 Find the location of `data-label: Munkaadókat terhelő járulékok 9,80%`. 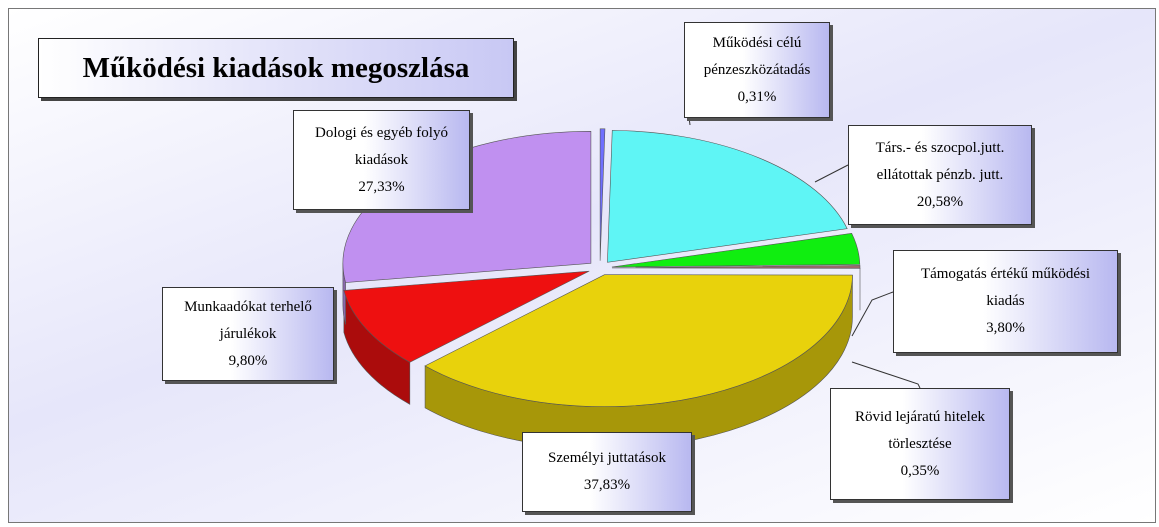

data-label: Munkaadókat terhelő járulékok 9,80% is located at coordinates (248, 334).